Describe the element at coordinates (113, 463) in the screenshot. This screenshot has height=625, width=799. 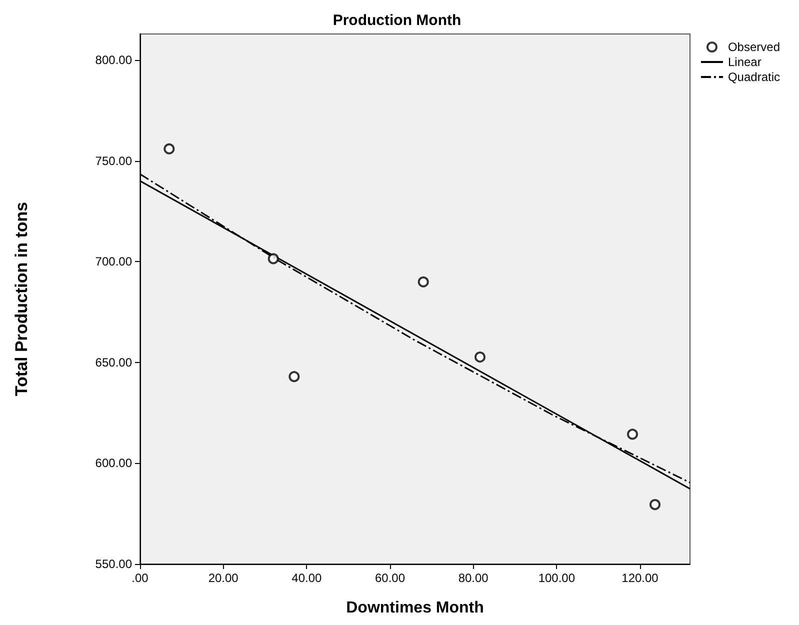
I see `y-tick-label: 600.00` at that location.